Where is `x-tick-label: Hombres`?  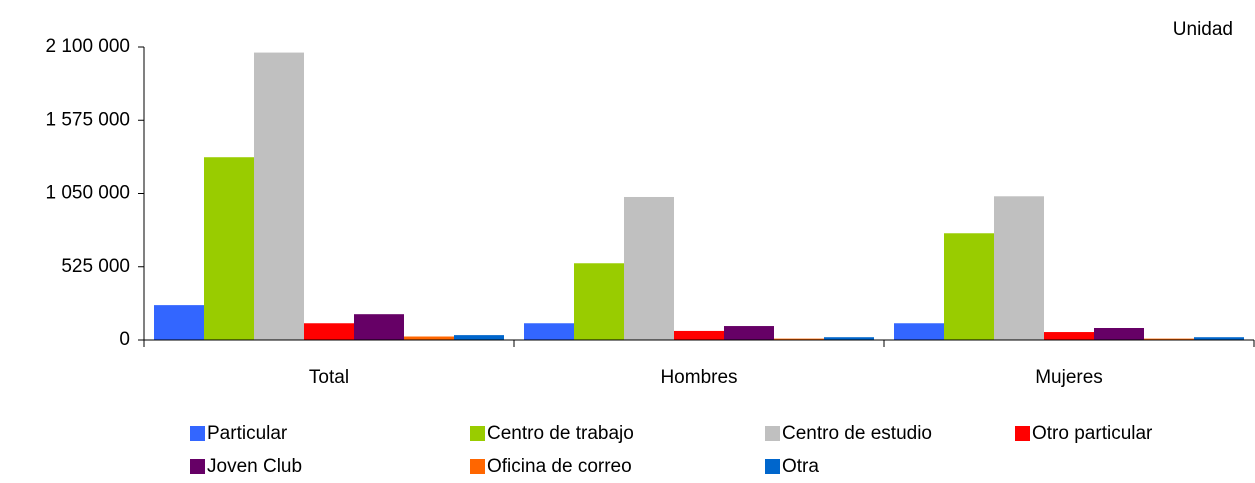
x-tick-label: Hombres is located at coordinates (698, 377).